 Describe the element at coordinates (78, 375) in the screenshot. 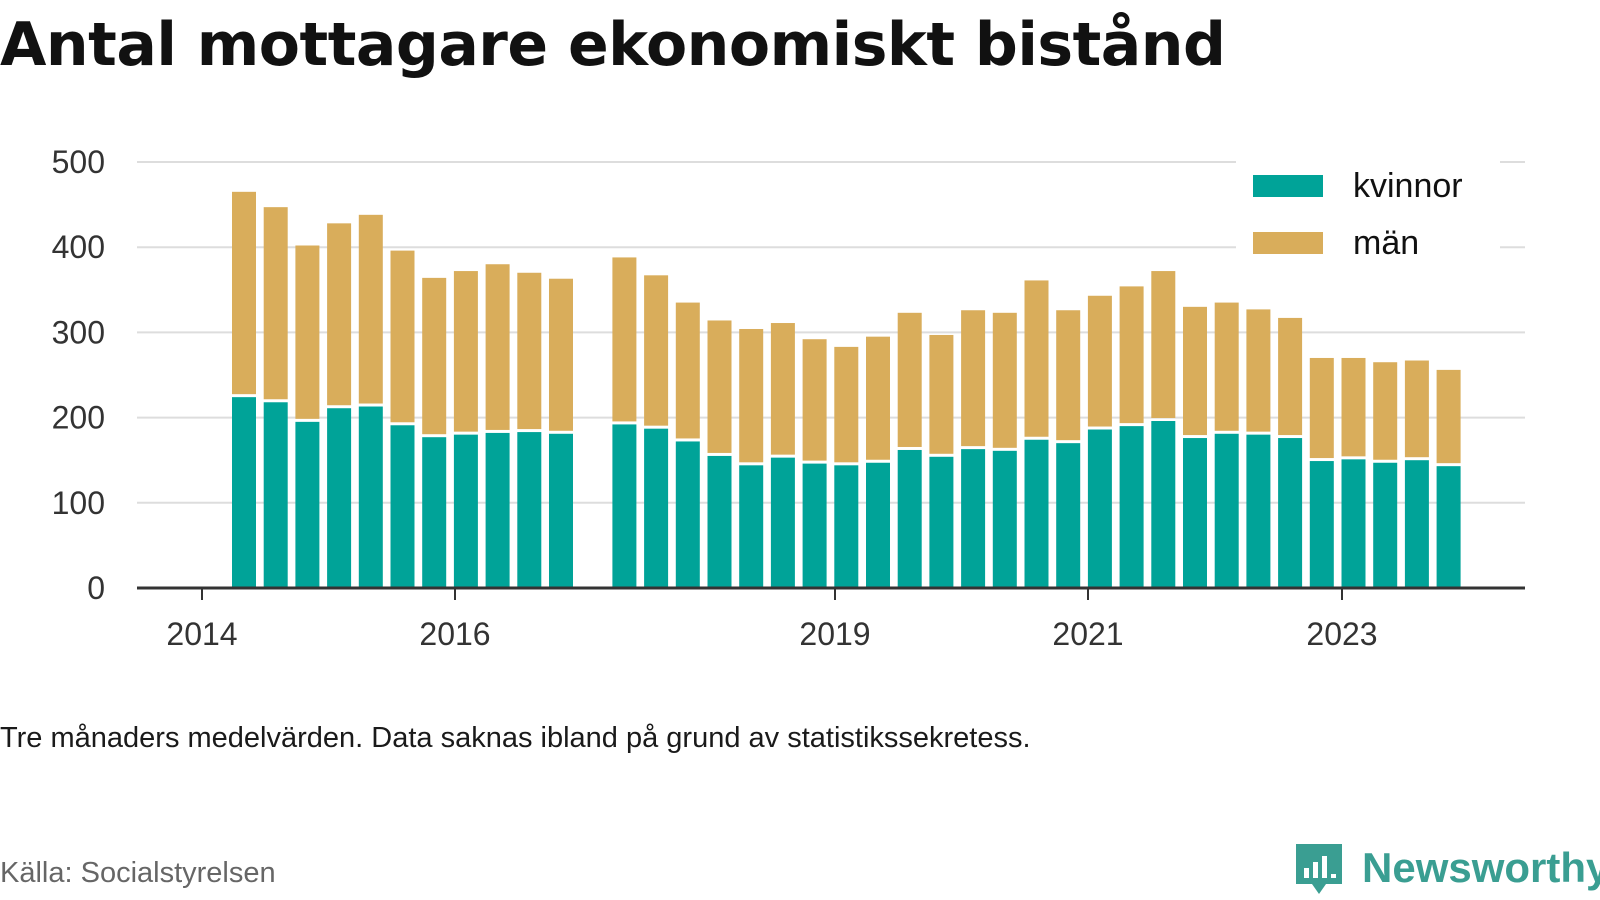

I see `y-axis: 0 100 200 300 400 500` at that location.